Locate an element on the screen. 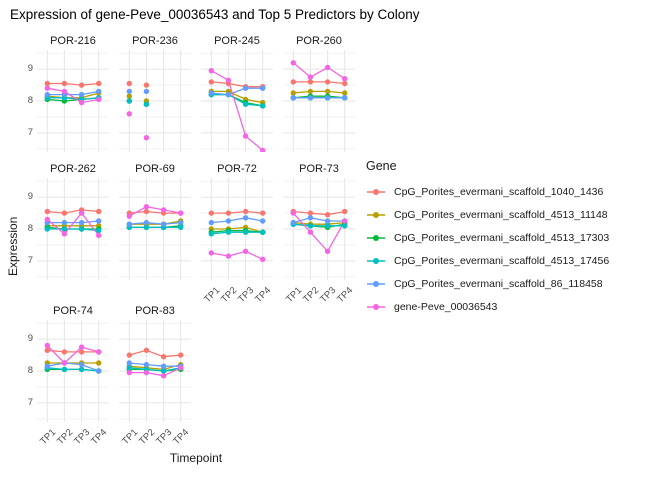 This screenshot has width=672, height=480. legend-item: CpG_Porites_evermani_scaffold_86_118458 is located at coordinates (487, 283).